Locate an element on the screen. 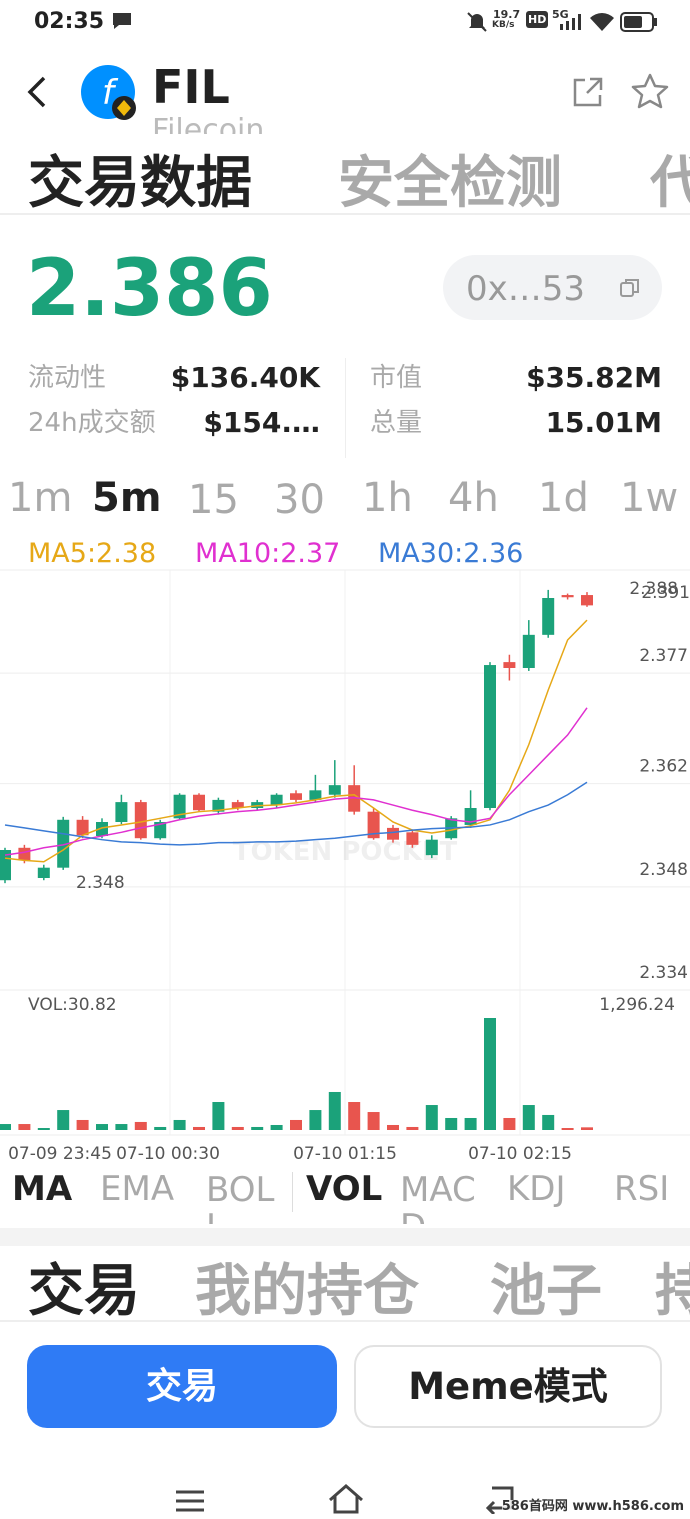 Image resolution: width=690 pixels, height=1519 pixels. address-pill is located at coordinates (552, 287).